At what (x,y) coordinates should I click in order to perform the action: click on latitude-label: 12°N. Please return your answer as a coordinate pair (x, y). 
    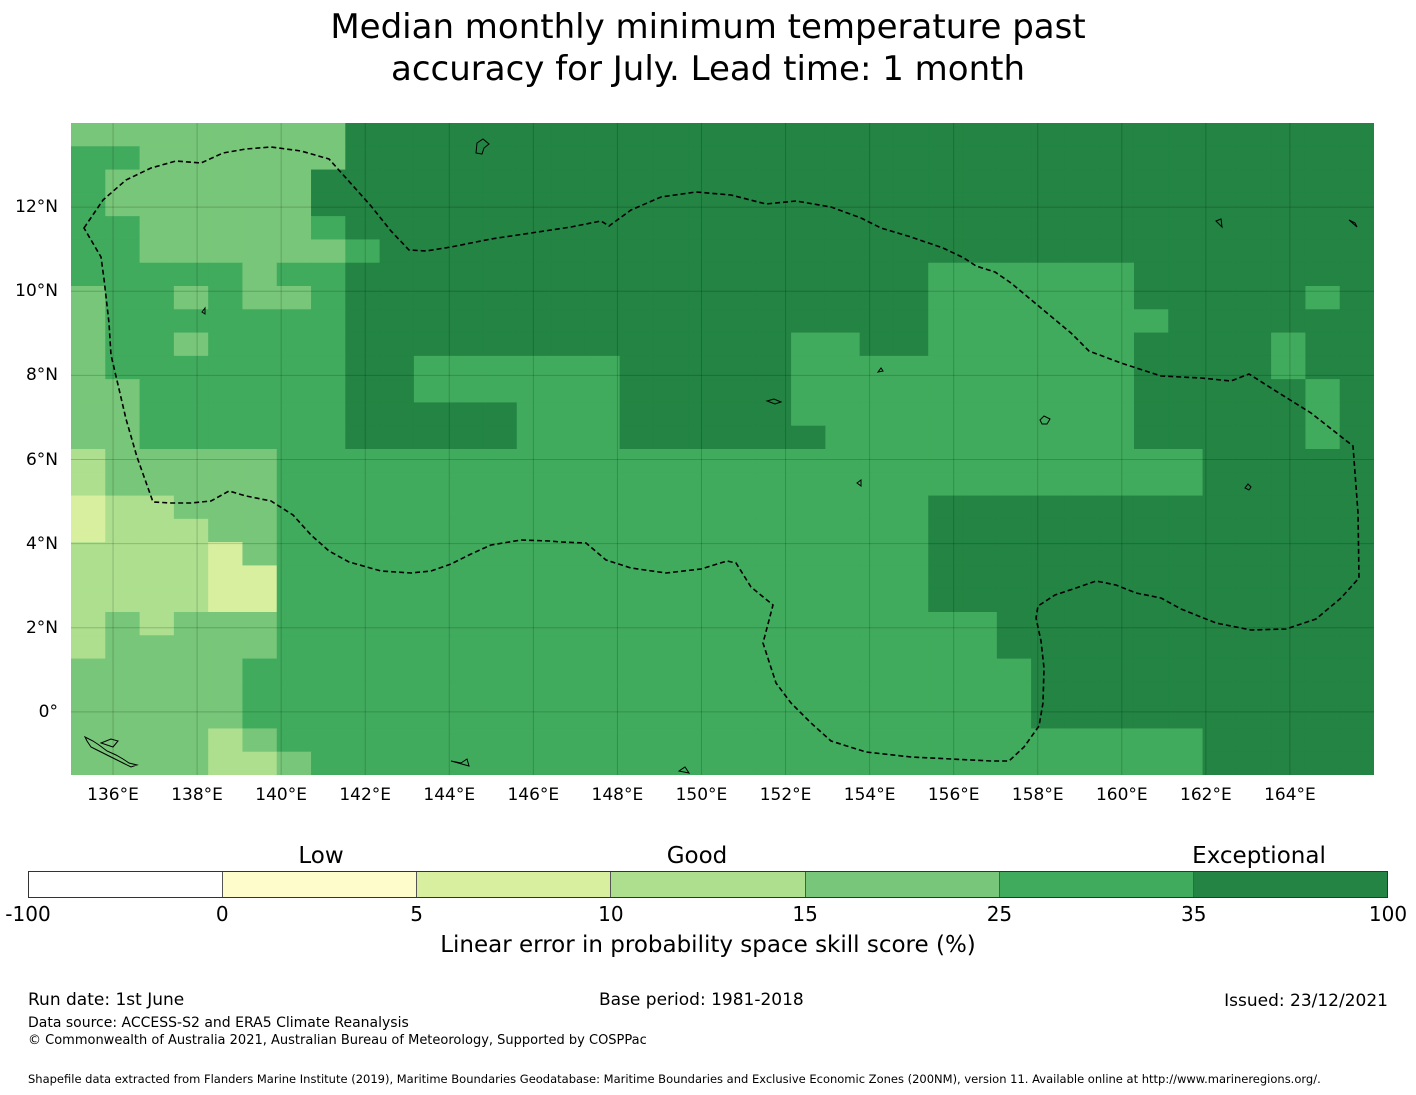
    Looking at the image, I should click on (36, 207).